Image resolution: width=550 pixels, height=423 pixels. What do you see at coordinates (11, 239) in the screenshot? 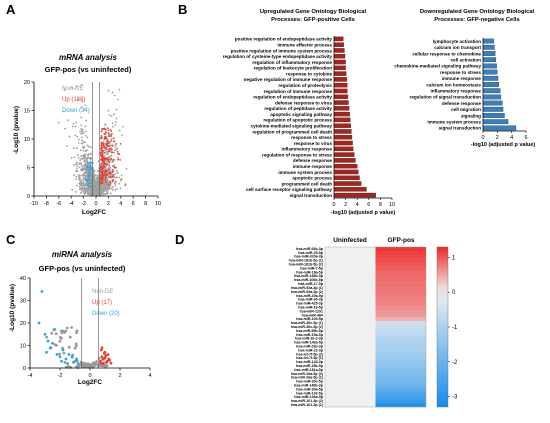
I see `panel-label-c: C` at bounding box center [11, 239].